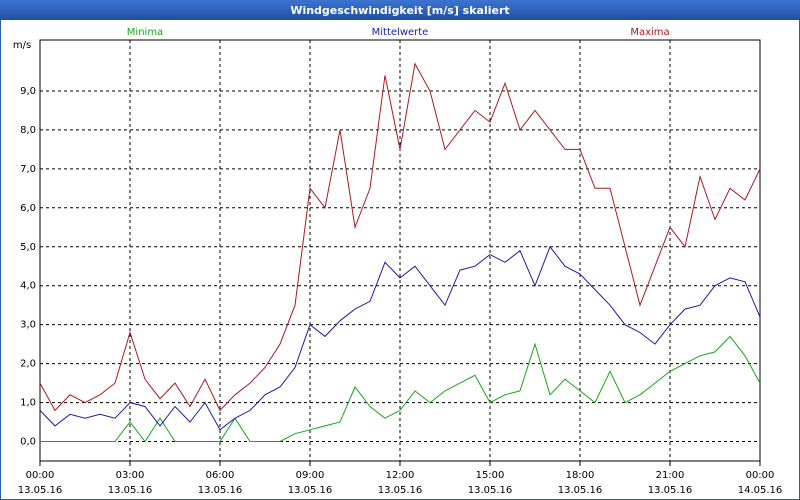 The width and height of the screenshot is (800, 500). What do you see at coordinates (28, 286) in the screenshot?
I see `y-tick-label: 4,0` at bounding box center [28, 286].